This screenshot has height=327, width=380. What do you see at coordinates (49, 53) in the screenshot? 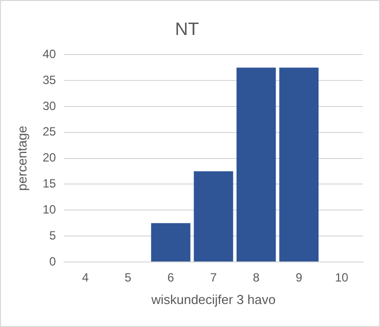
I see `y-tick-label: 40` at bounding box center [49, 53].